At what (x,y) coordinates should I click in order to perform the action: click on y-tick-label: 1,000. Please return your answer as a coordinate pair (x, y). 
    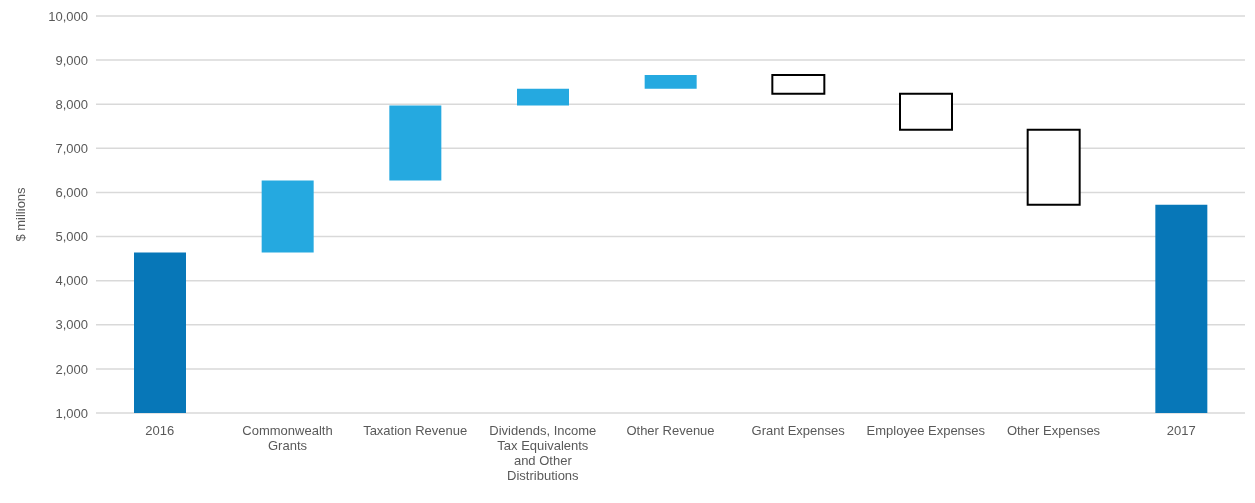
    Looking at the image, I should click on (71, 413).